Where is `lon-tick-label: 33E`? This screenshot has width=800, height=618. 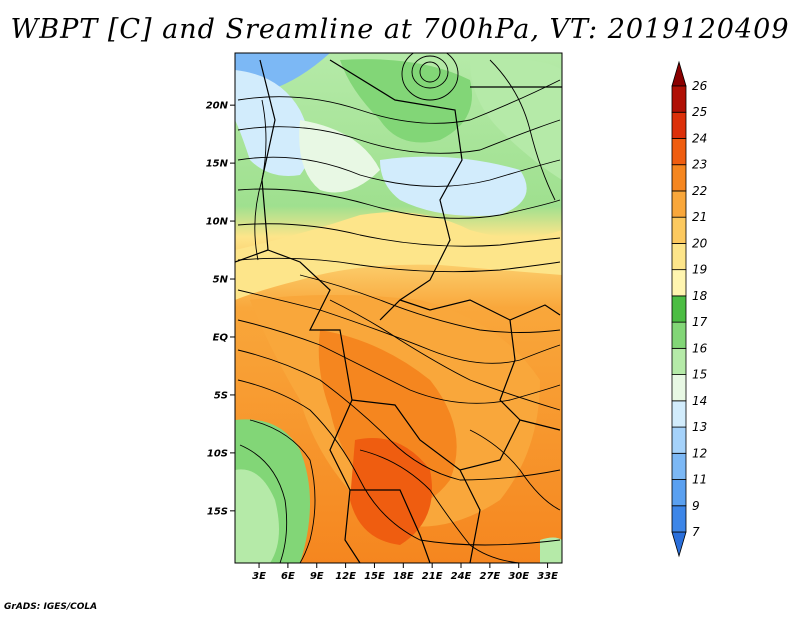
lon-tick-label: 33E is located at coordinates (547, 576).